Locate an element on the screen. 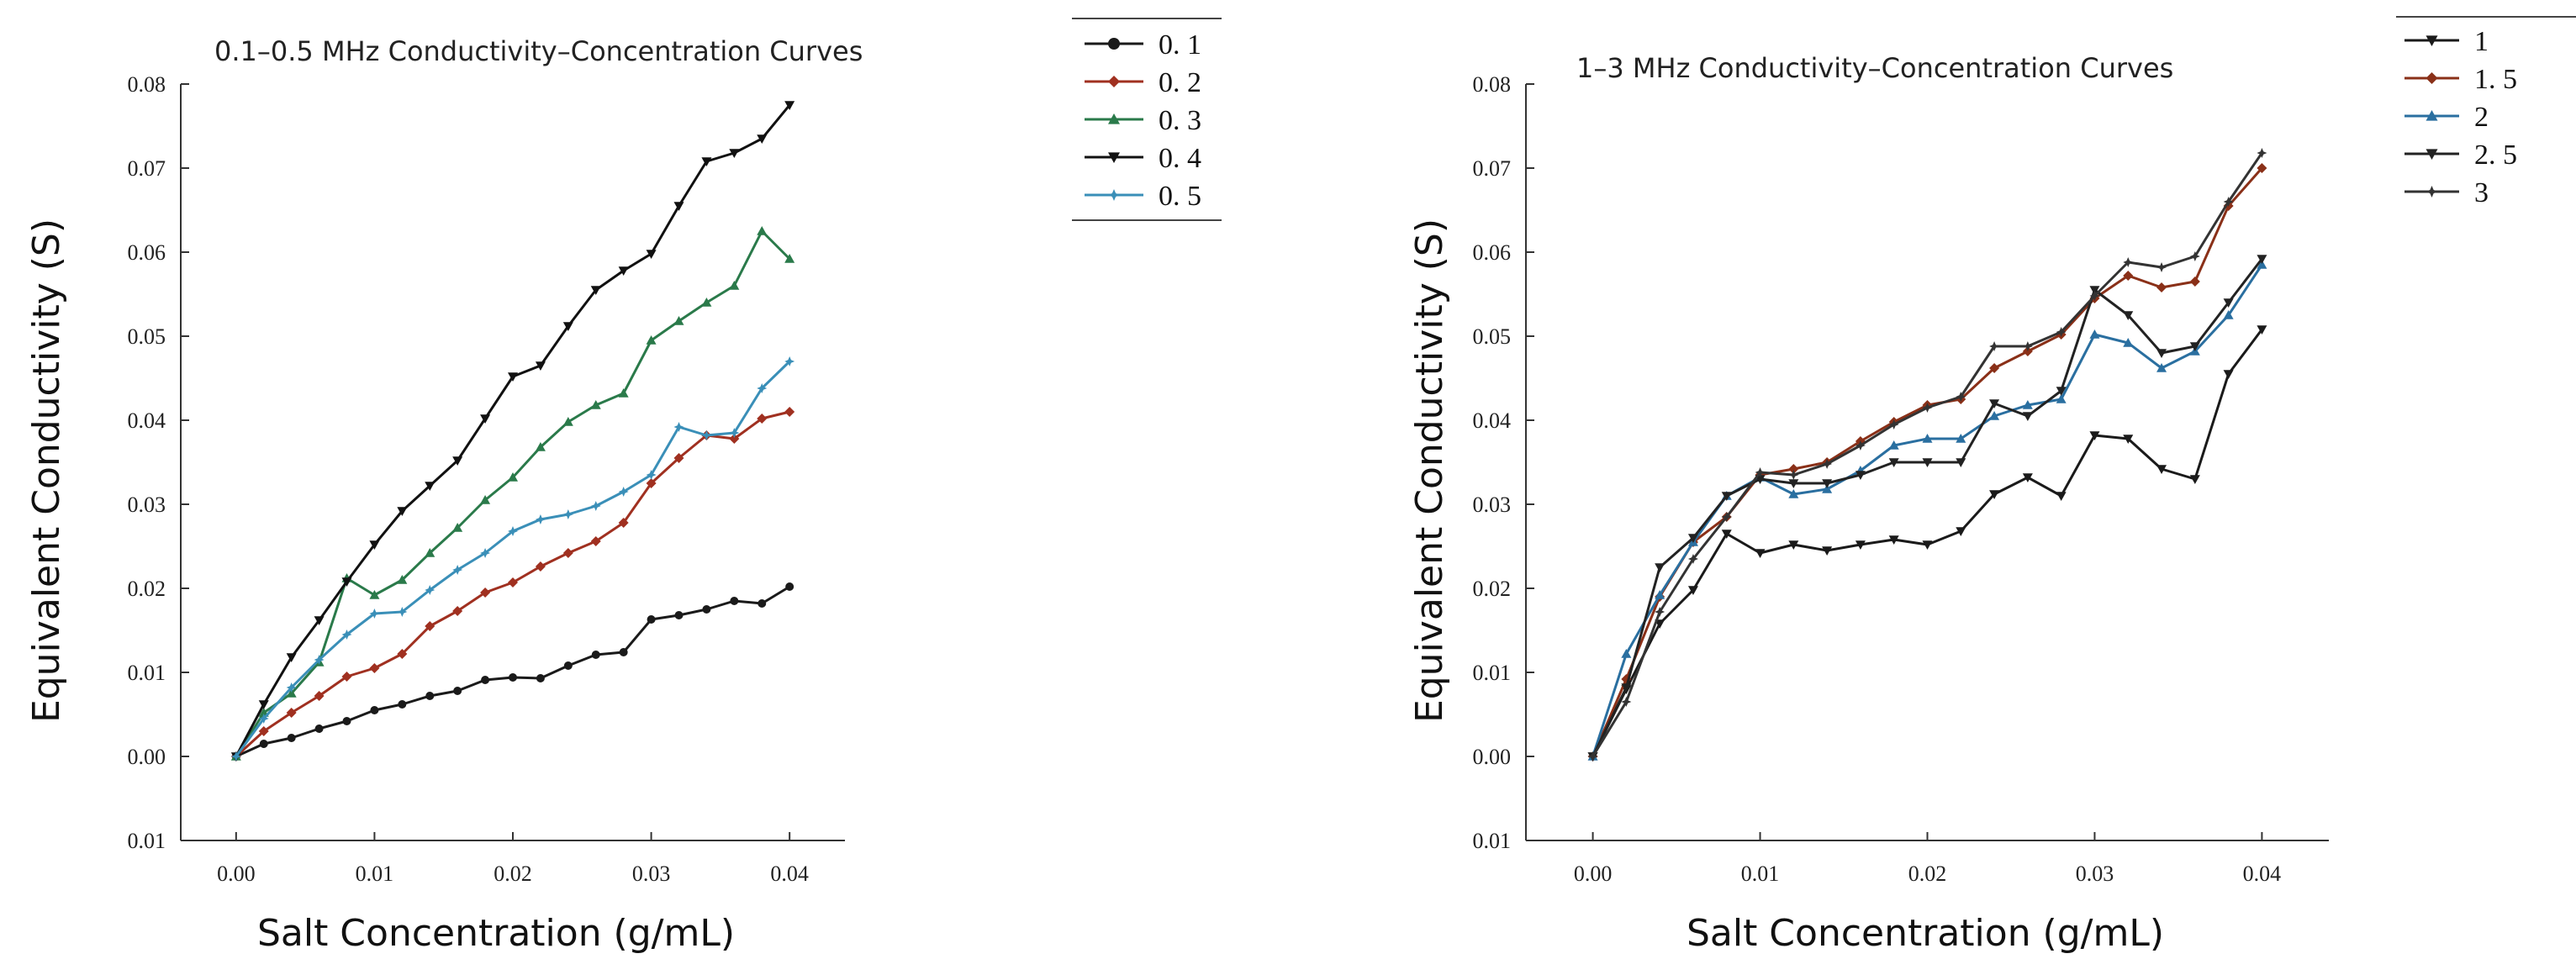 The image size is (2576, 980). legend-left: 0. 1 0. 2 0. 3 0. 4 0. 5 is located at coordinates (1147, 119).